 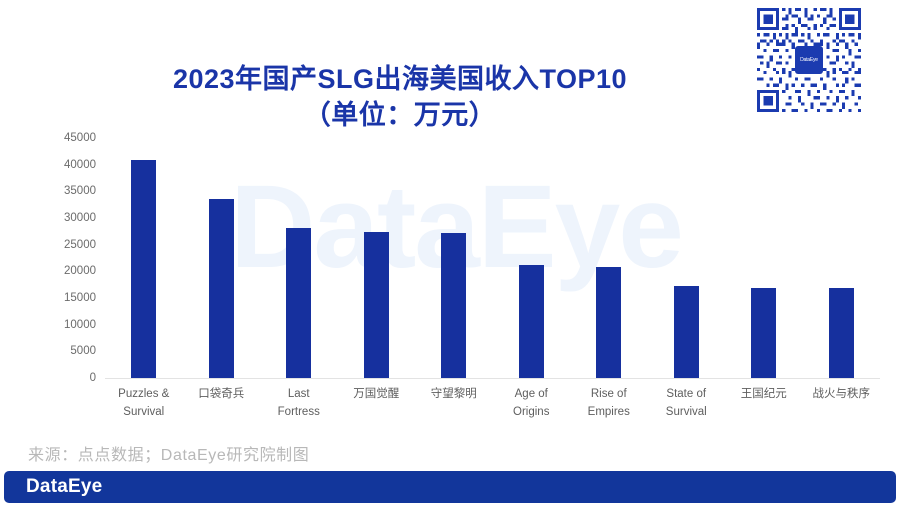 I want to click on y-tick-label: 25000, so click(x=80, y=244).